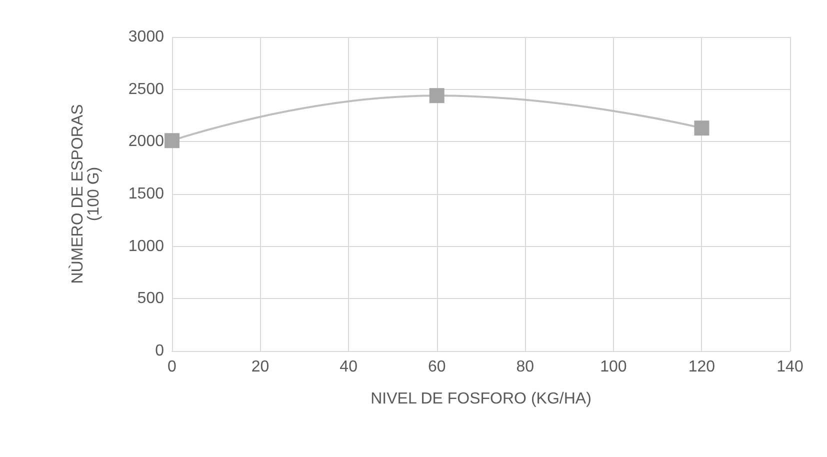 The image size is (827, 457). What do you see at coordinates (349, 367) in the screenshot?
I see `x-tick-label: 40` at bounding box center [349, 367].